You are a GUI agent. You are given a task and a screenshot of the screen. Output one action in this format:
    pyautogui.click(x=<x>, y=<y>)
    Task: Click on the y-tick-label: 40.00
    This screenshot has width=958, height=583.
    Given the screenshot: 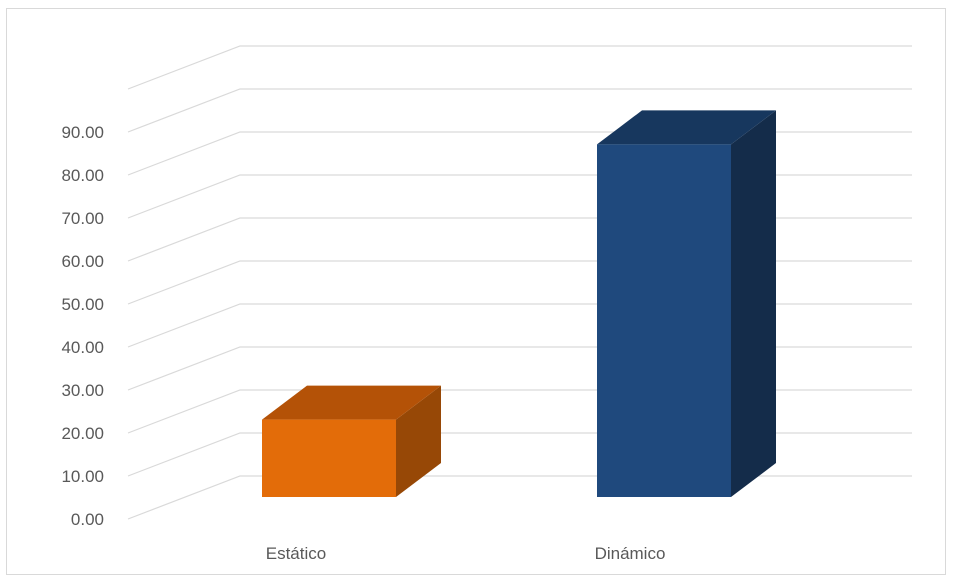 What is the action you would take?
    pyautogui.click(x=82, y=347)
    